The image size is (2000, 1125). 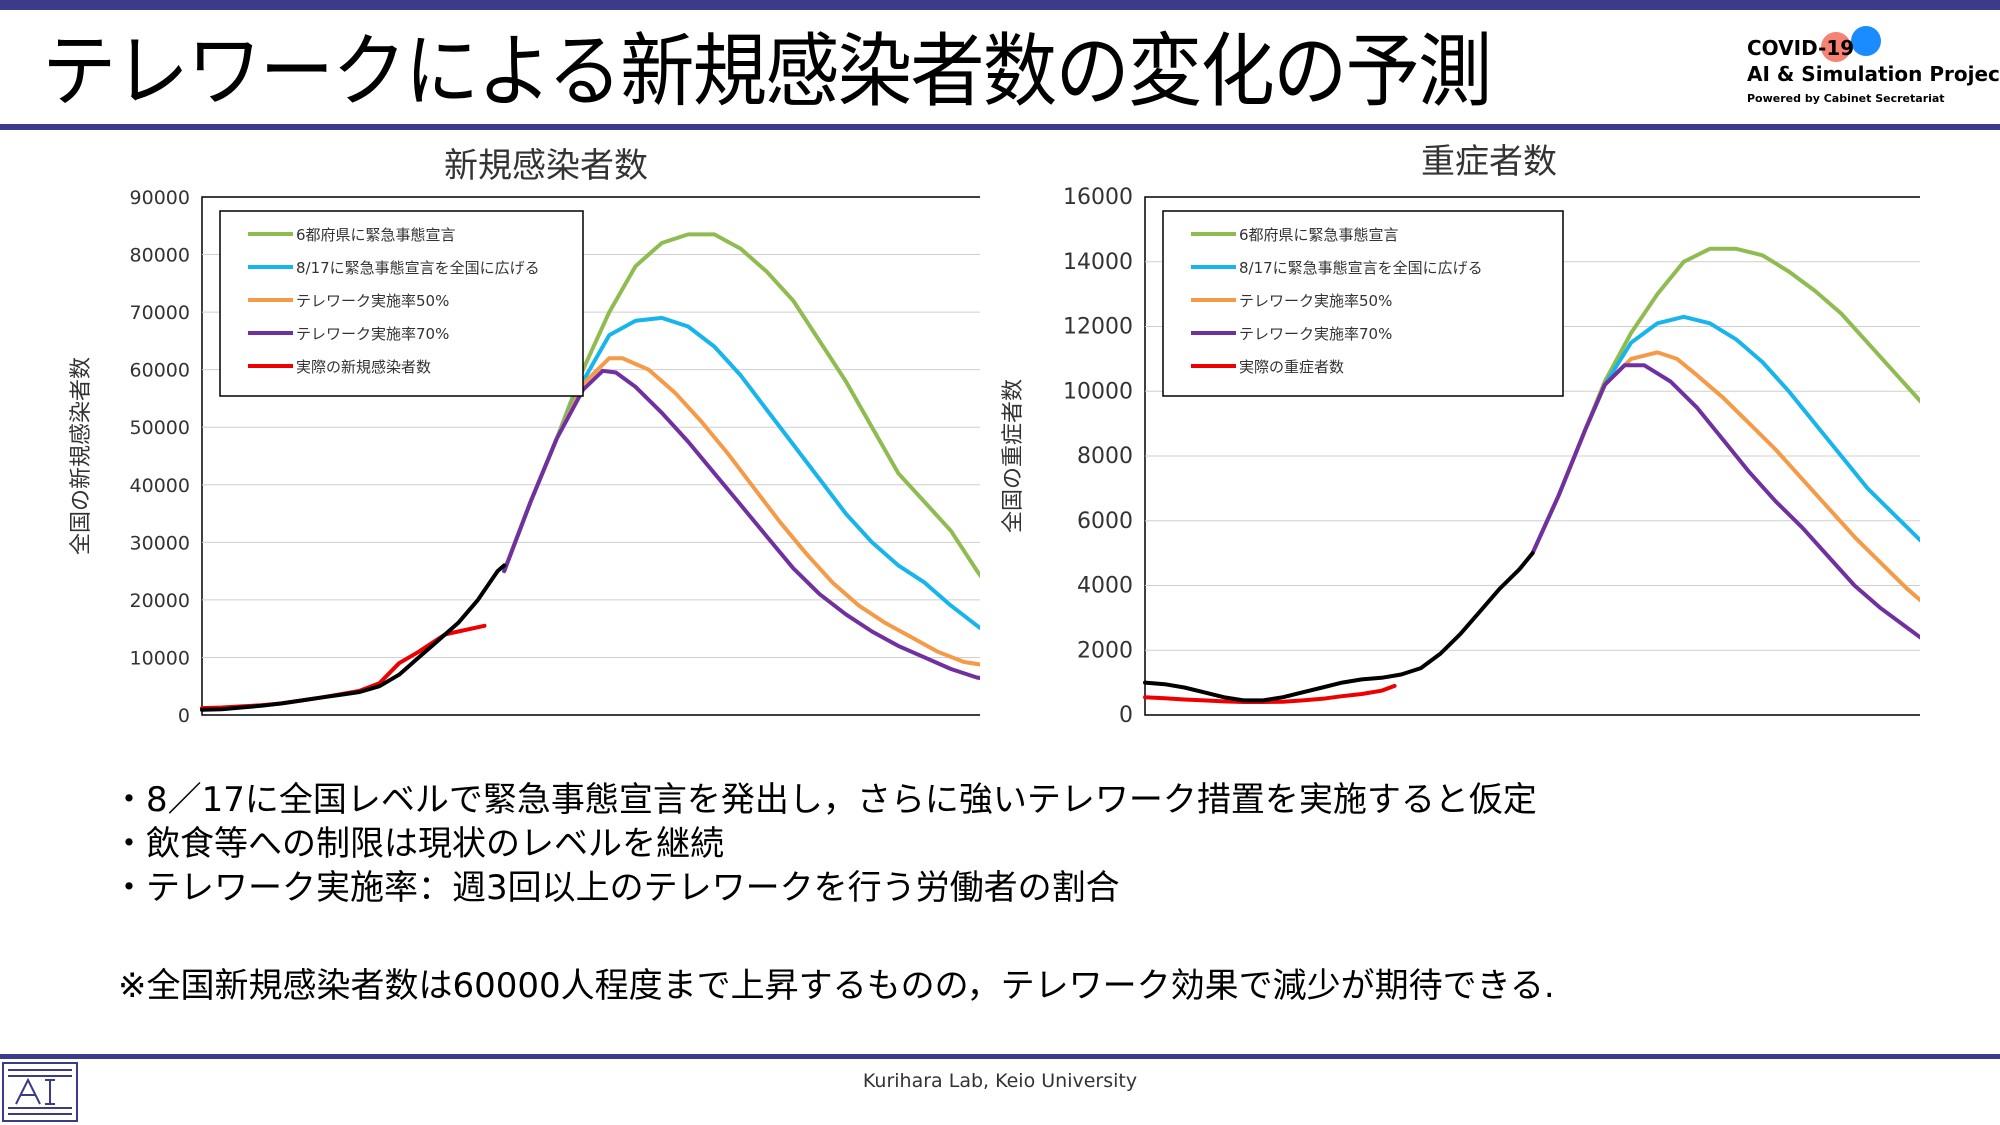 What do you see at coordinates (160, 198) in the screenshot?
I see `y-tick-label: 90000` at bounding box center [160, 198].